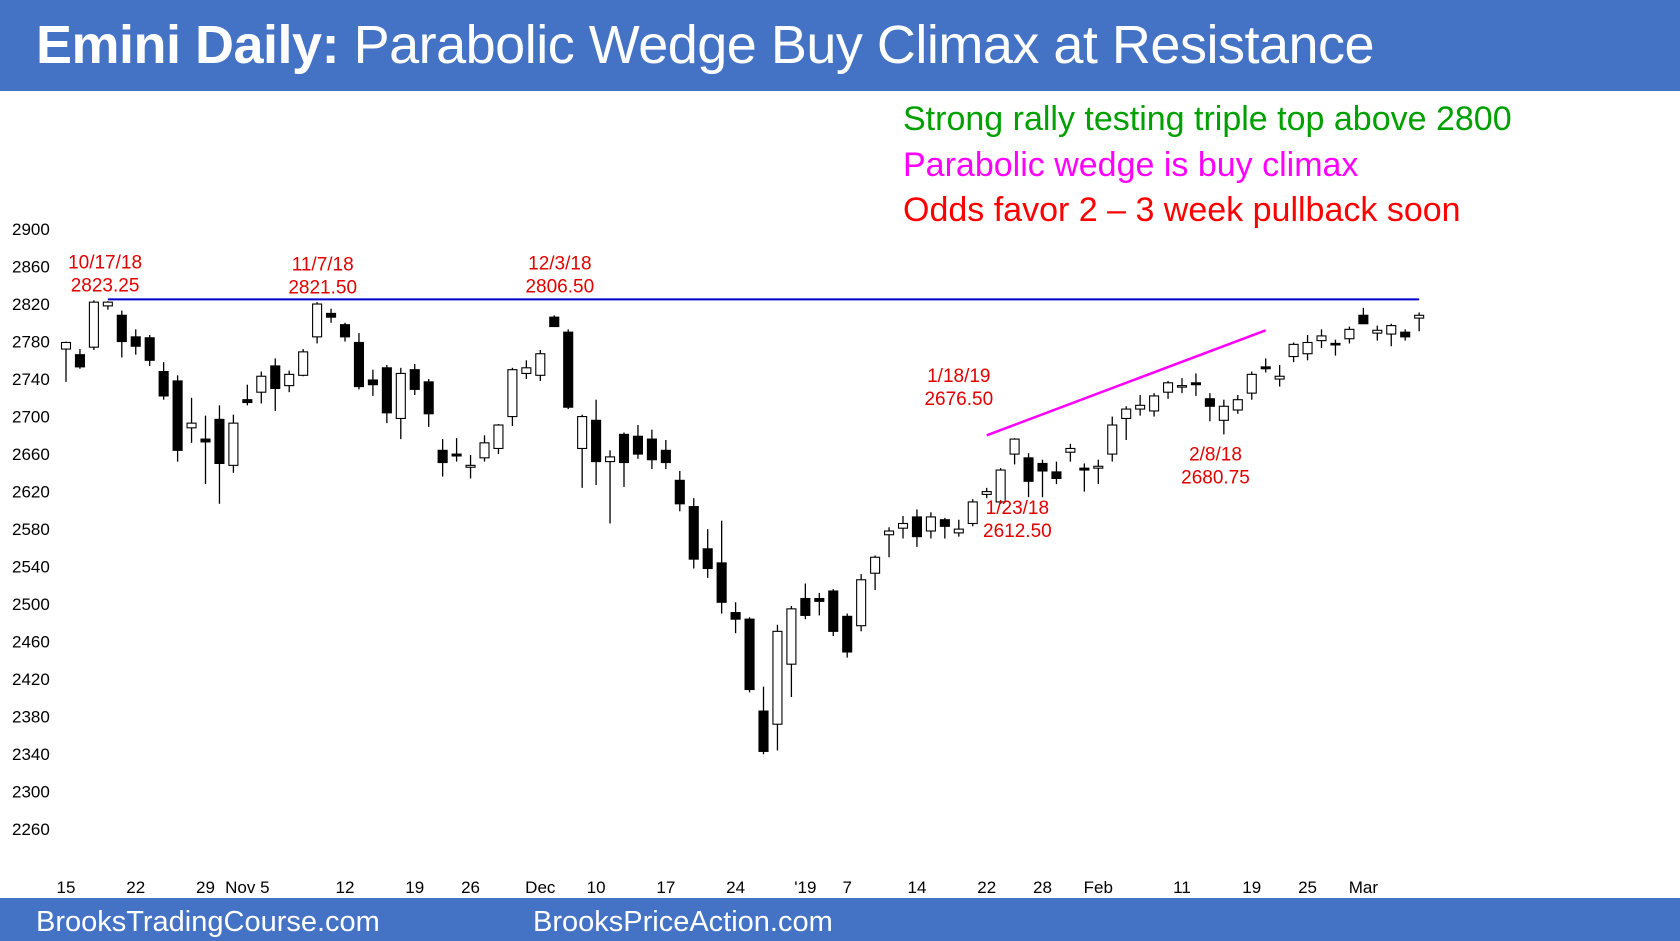  Describe the element at coordinates (958, 399) in the screenshot. I see `annotation-line: 2676.50` at that location.